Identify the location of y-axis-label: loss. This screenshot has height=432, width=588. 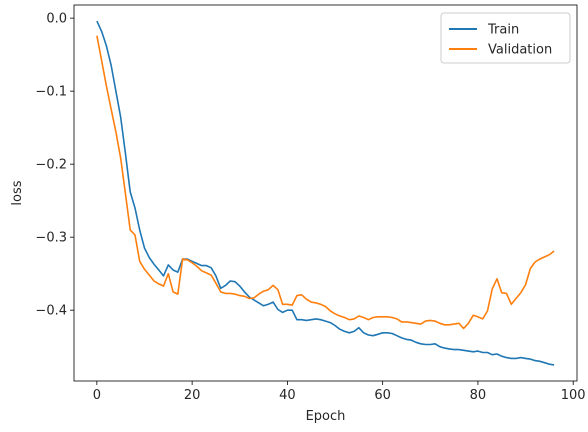
(17, 192).